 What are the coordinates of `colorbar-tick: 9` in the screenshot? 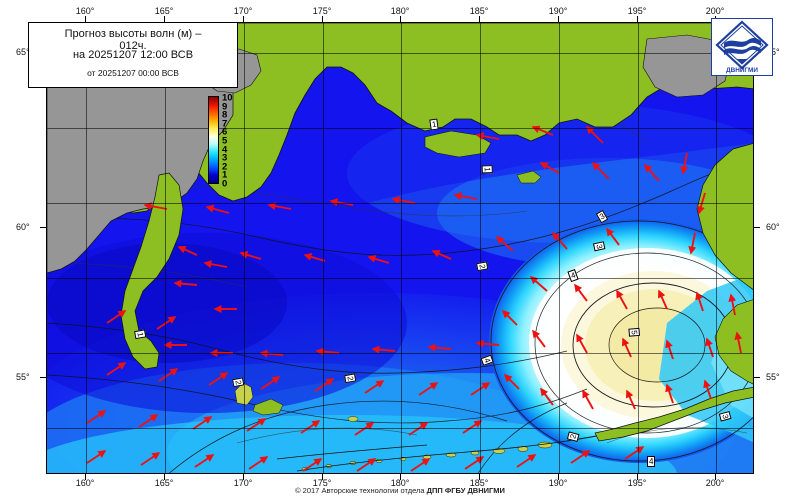 It's located at (225, 107).